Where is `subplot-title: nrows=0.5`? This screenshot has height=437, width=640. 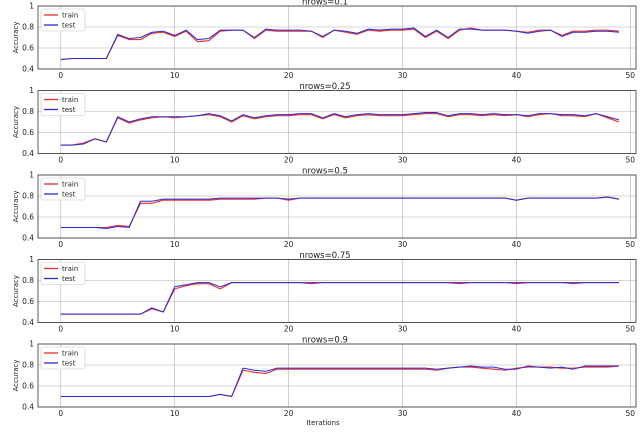
subplot-title: nrows=0.5 is located at coordinates (325, 172).